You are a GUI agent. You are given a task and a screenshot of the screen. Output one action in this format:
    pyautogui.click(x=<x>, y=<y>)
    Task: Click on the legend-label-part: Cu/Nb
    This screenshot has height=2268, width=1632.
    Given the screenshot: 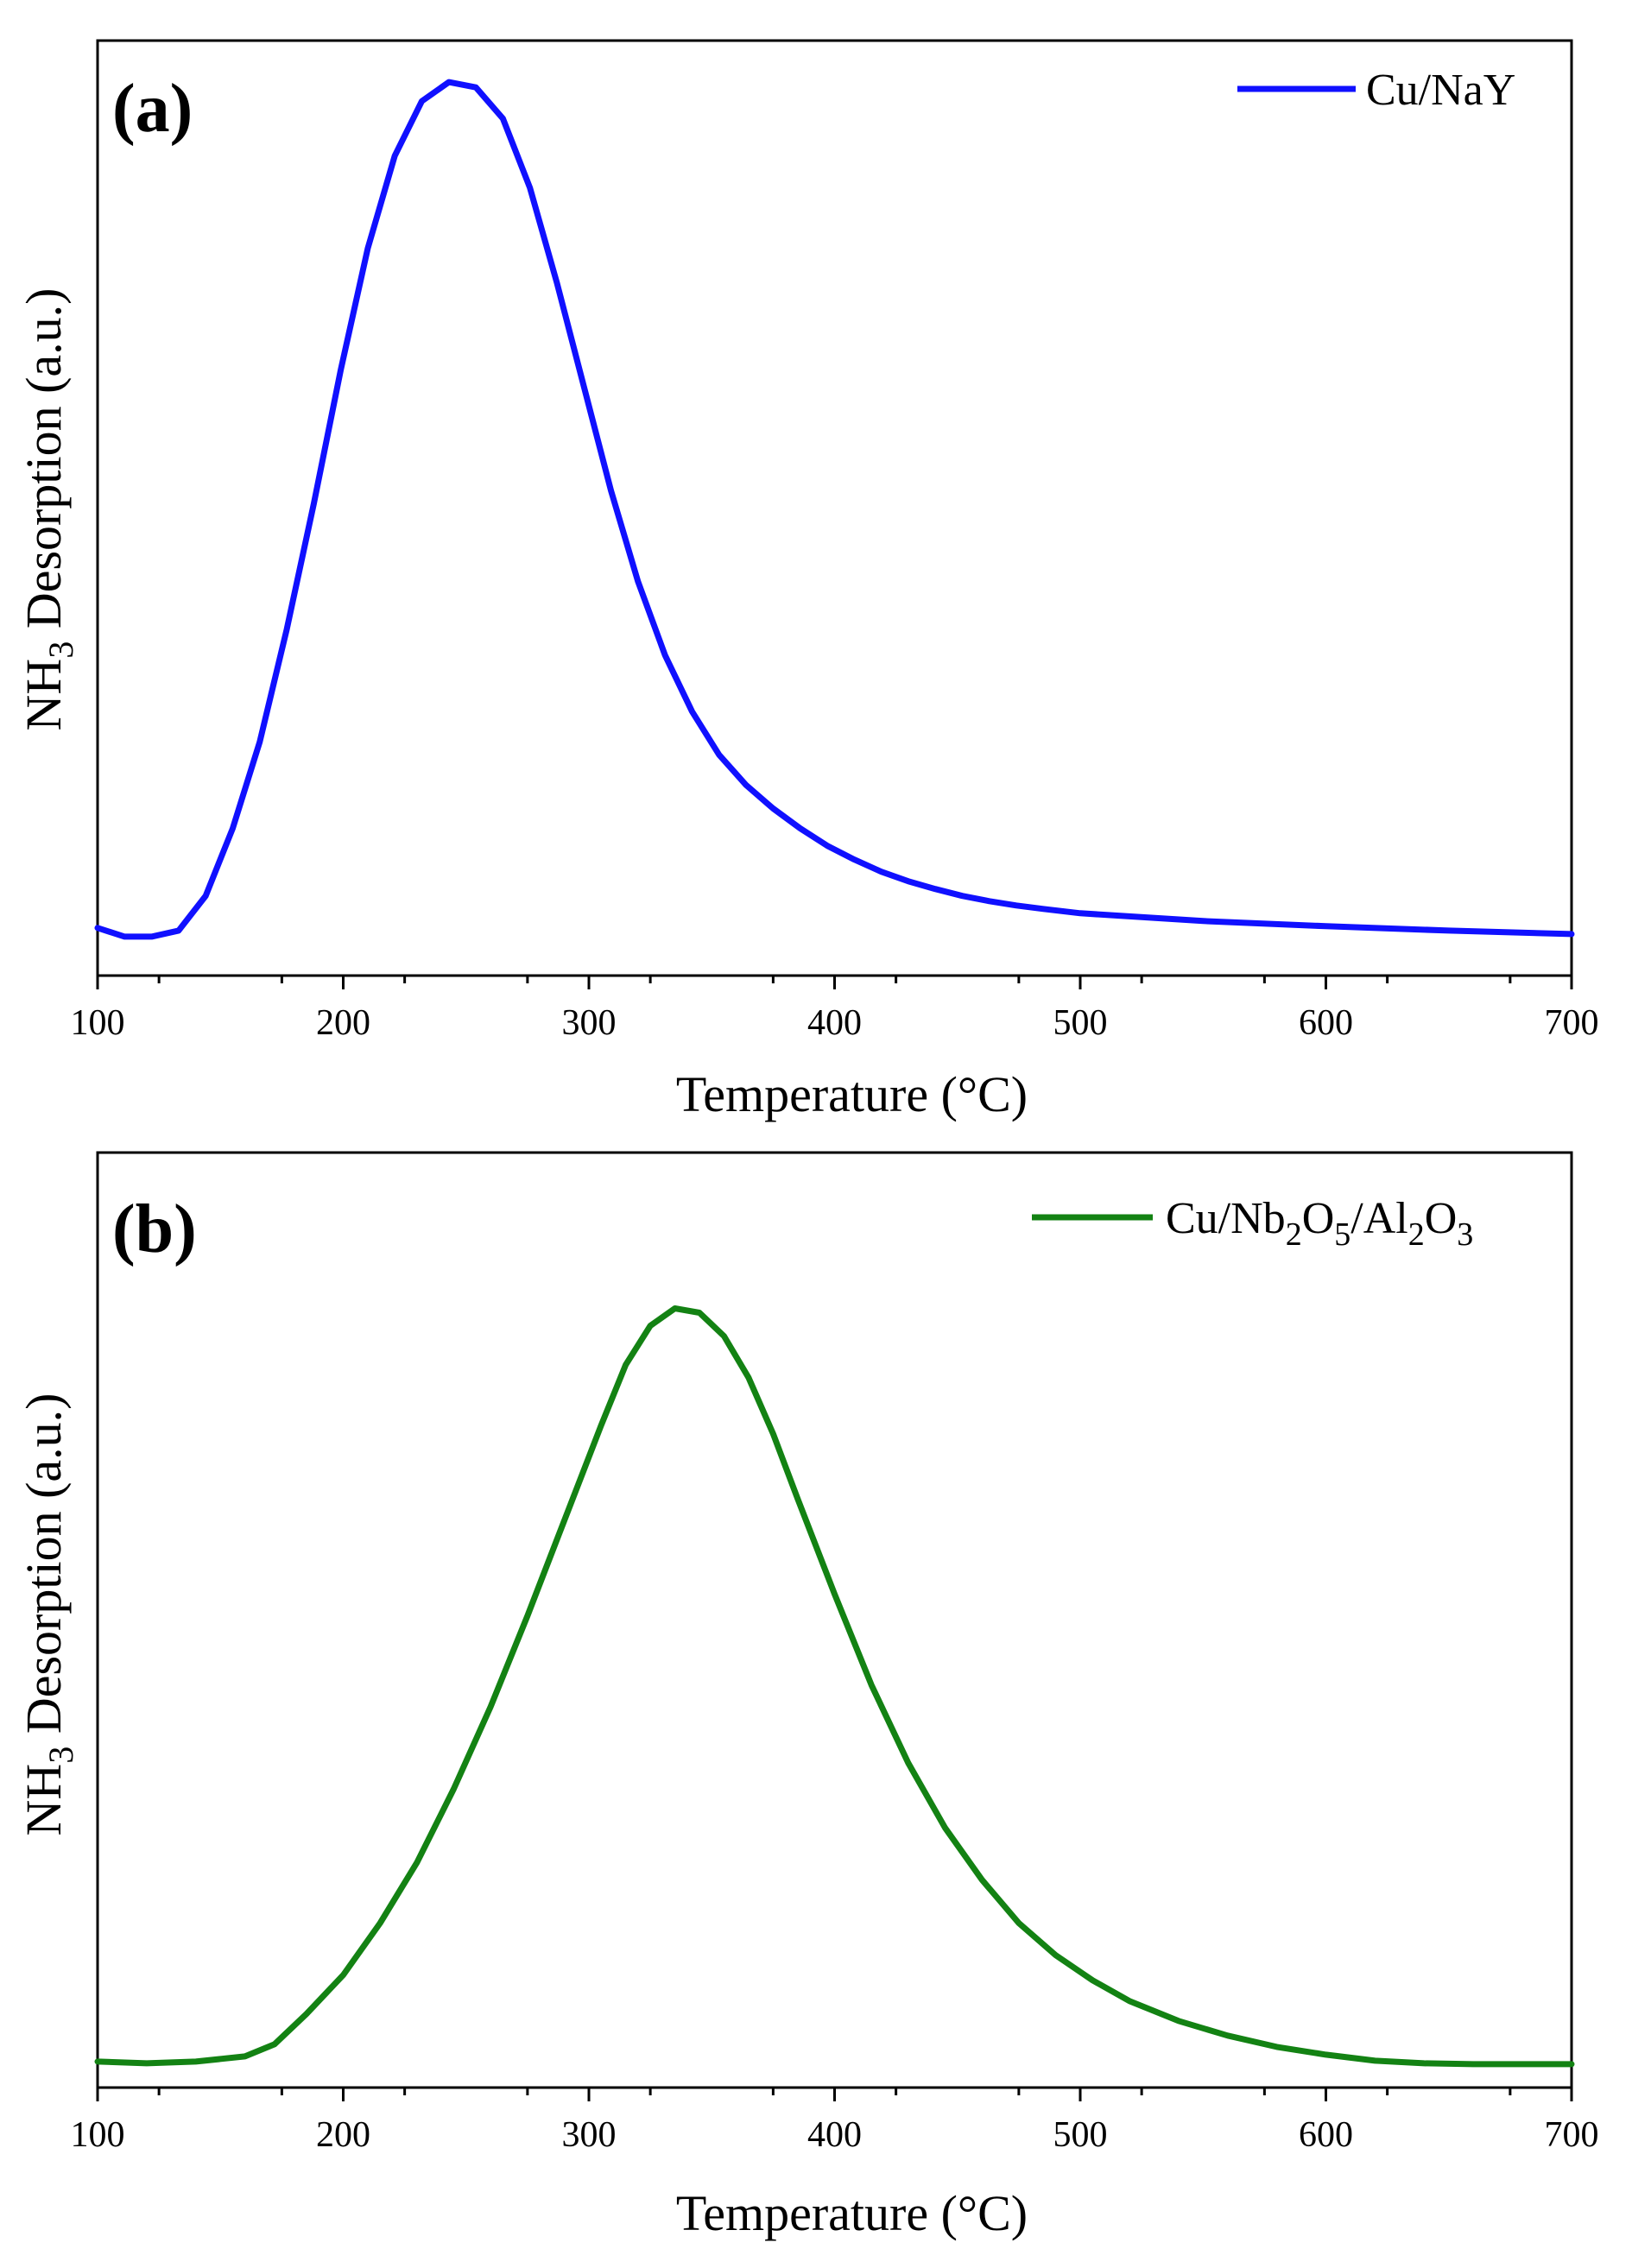 What is the action you would take?
    pyautogui.click(x=1226, y=1218)
    